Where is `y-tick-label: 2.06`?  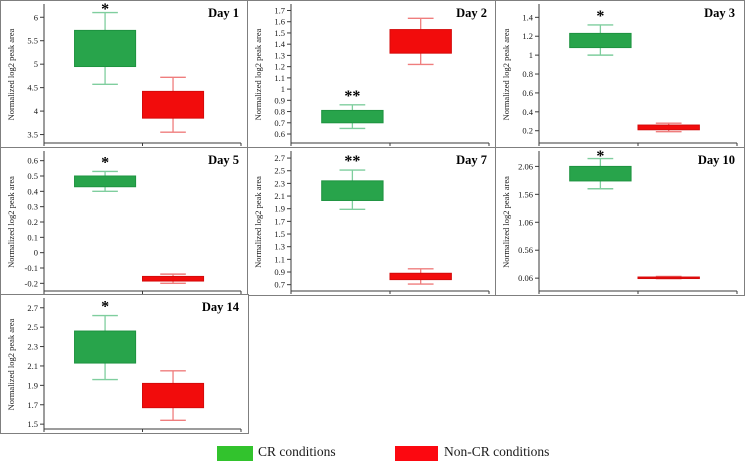 y-tick-label: 2.06 is located at coordinates (525, 166).